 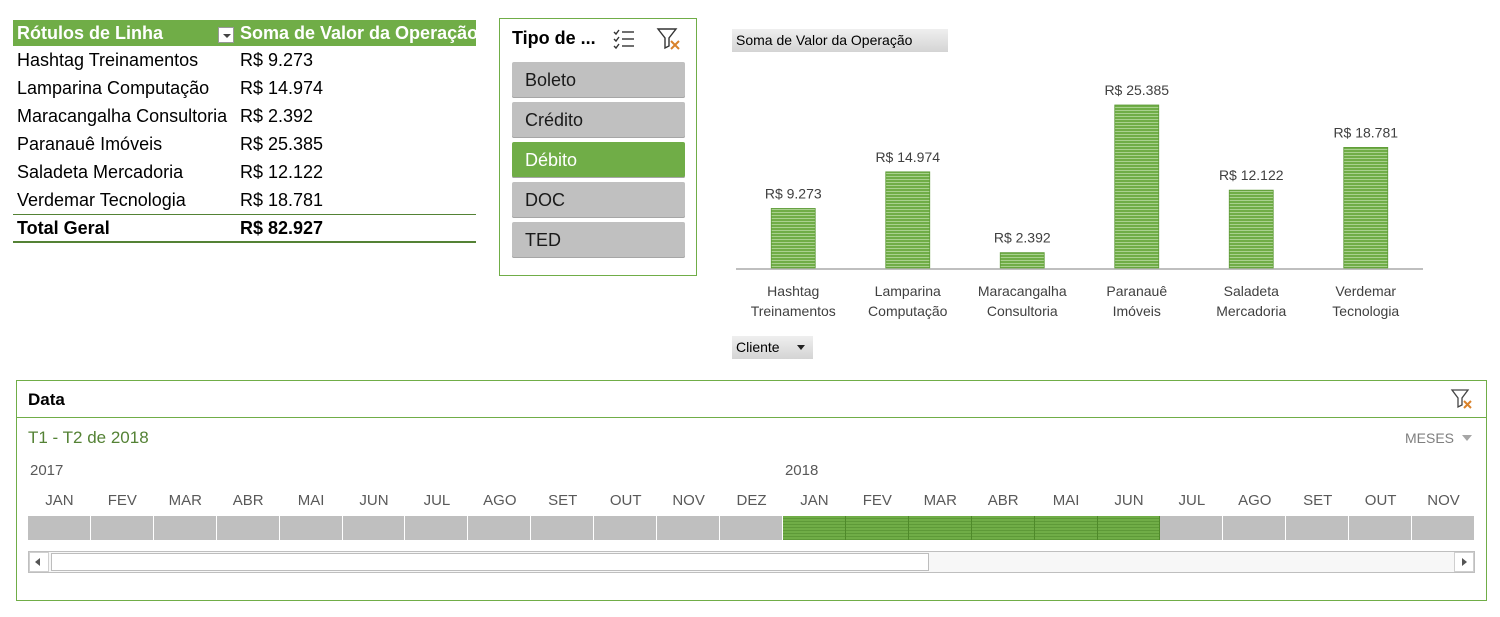 What do you see at coordinates (63, 227) in the screenshot?
I see `total-label: Total Geral` at bounding box center [63, 227].